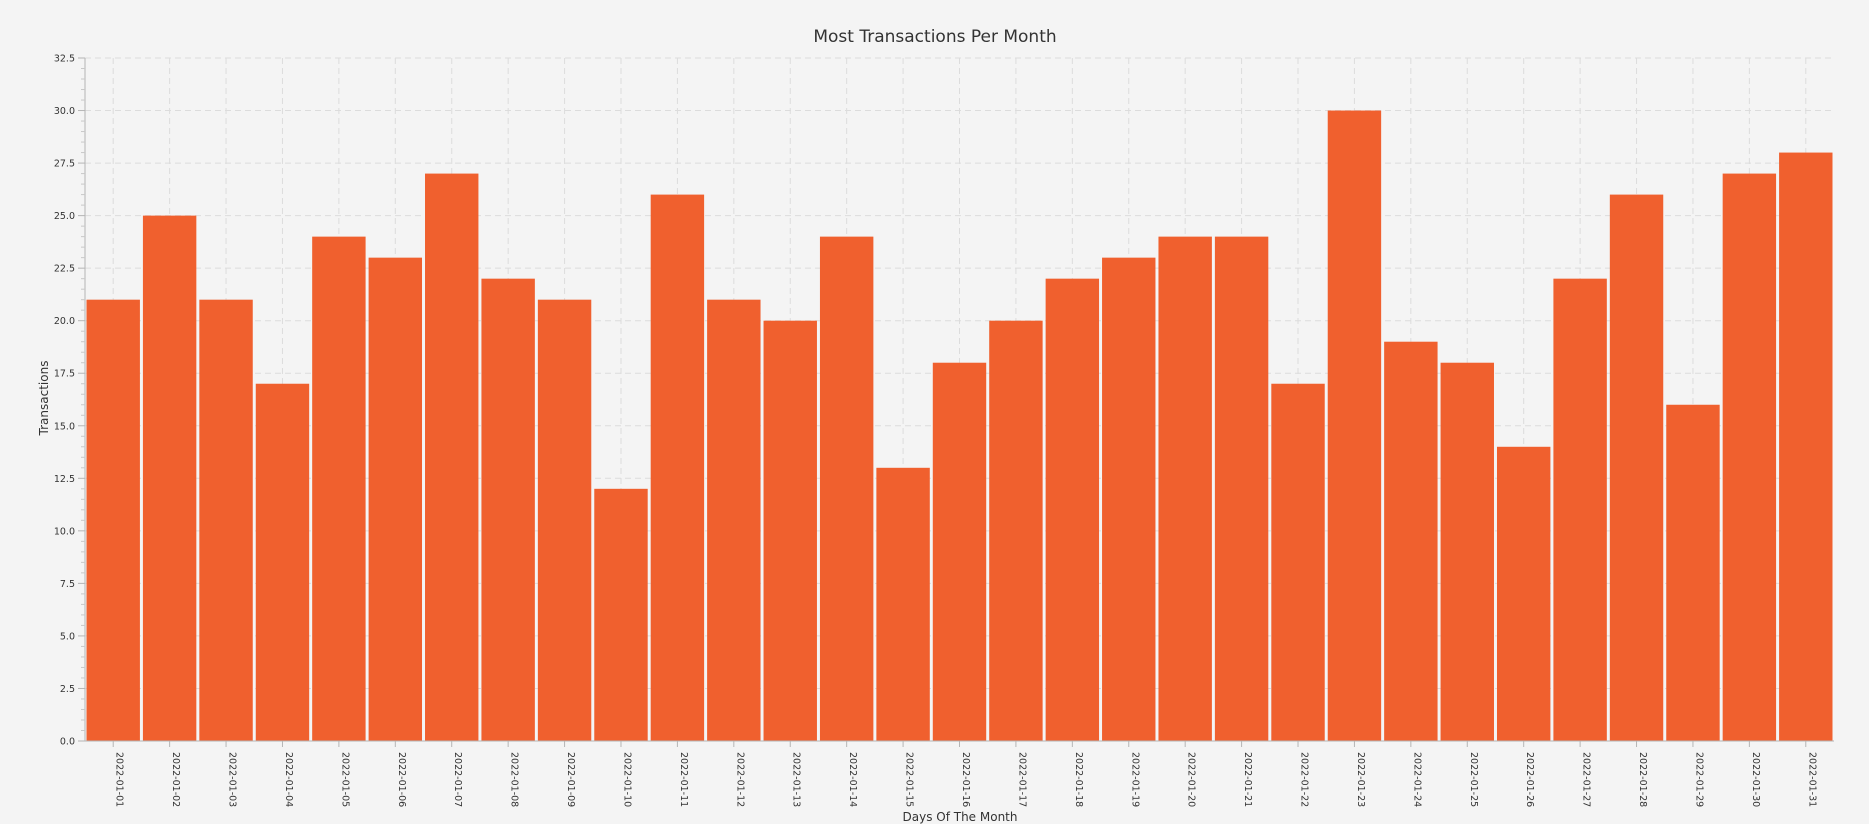 The width and height of the screenshot is (1869, 824). Describe the element at coordinates (119, 779) in the screenshot. I see `x-tick-label: 2022-01-01` at that location.